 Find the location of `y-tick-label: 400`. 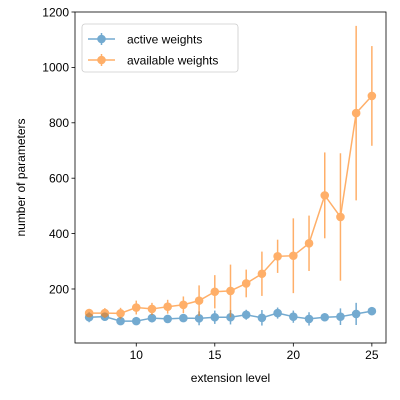

y-tick-label: 400 is located at coordinates (59, 234).